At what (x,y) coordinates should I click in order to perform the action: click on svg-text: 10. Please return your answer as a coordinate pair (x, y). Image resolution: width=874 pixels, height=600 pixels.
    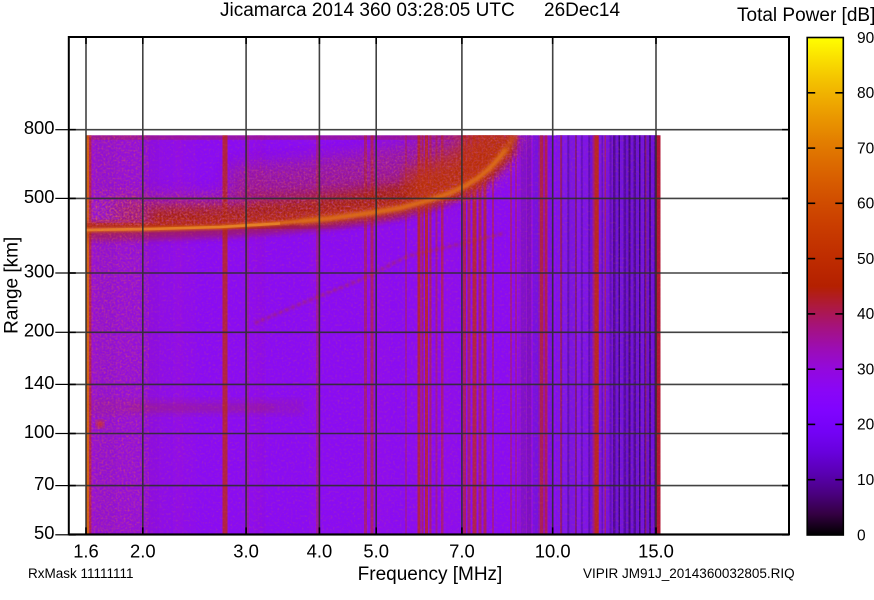
    Looking at the image, I should click on (865, 480).